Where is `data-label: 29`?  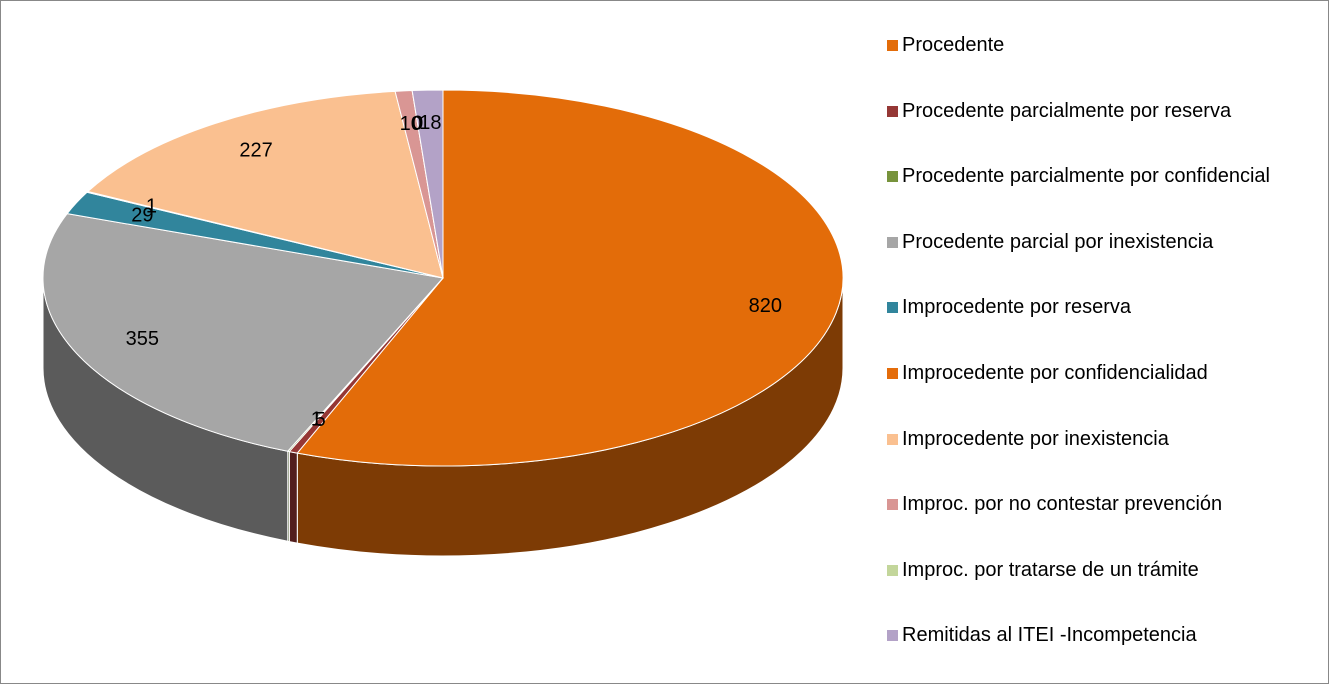 data-label: 29 is located at coordinates (142, 216).